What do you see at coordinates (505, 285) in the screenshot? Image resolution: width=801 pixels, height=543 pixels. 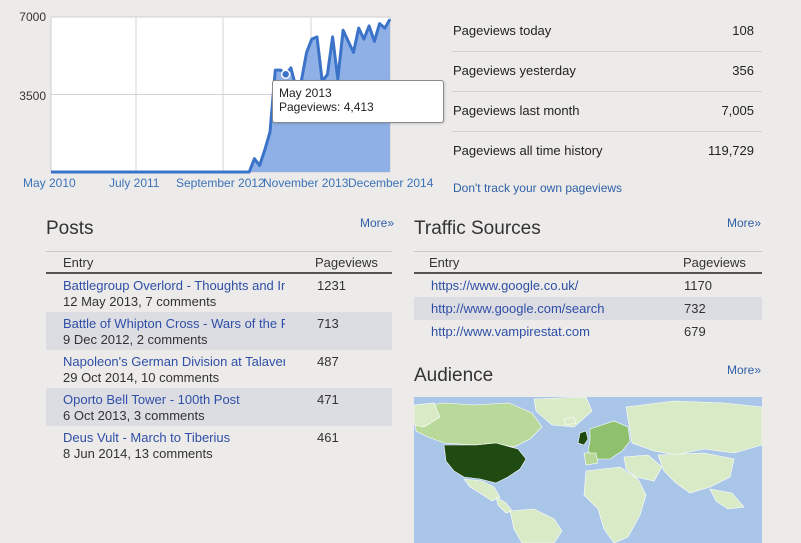 I see `traffic-source-link: https://www.google.co.uk/` at bounding box center [505, 285].